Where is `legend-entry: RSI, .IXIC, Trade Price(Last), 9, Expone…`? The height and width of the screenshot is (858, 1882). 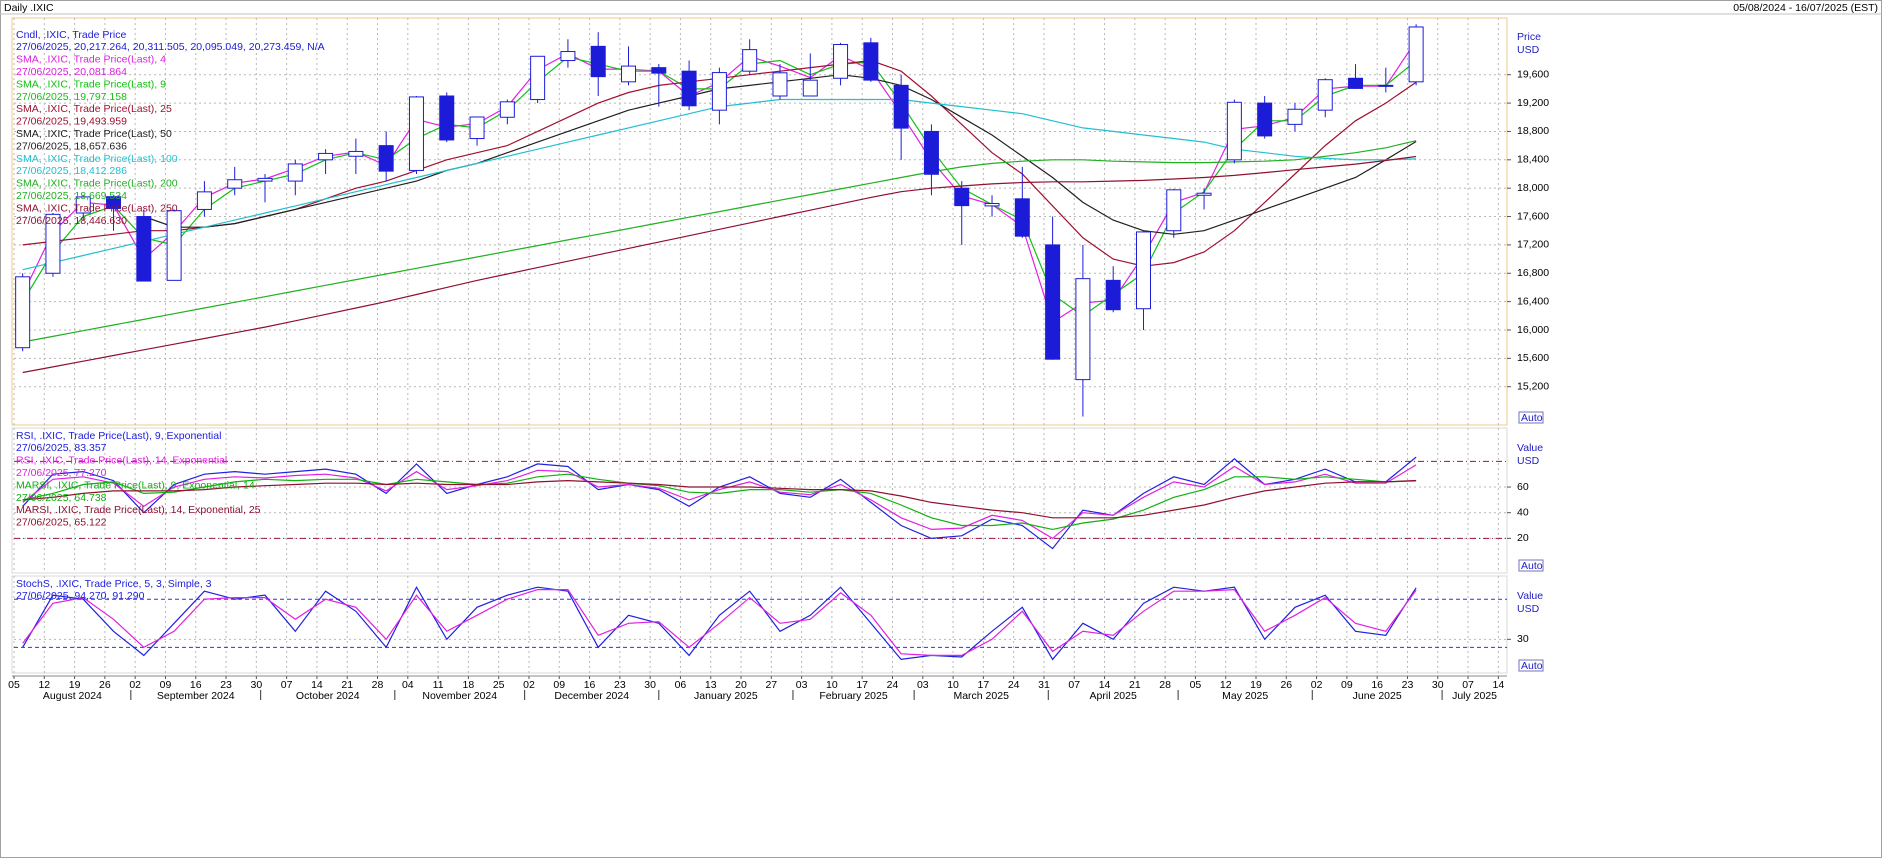 legend-entry: RSI, .IXIC, Trade Price(Last), 9, Expone… is located at coordinates (118, 436).